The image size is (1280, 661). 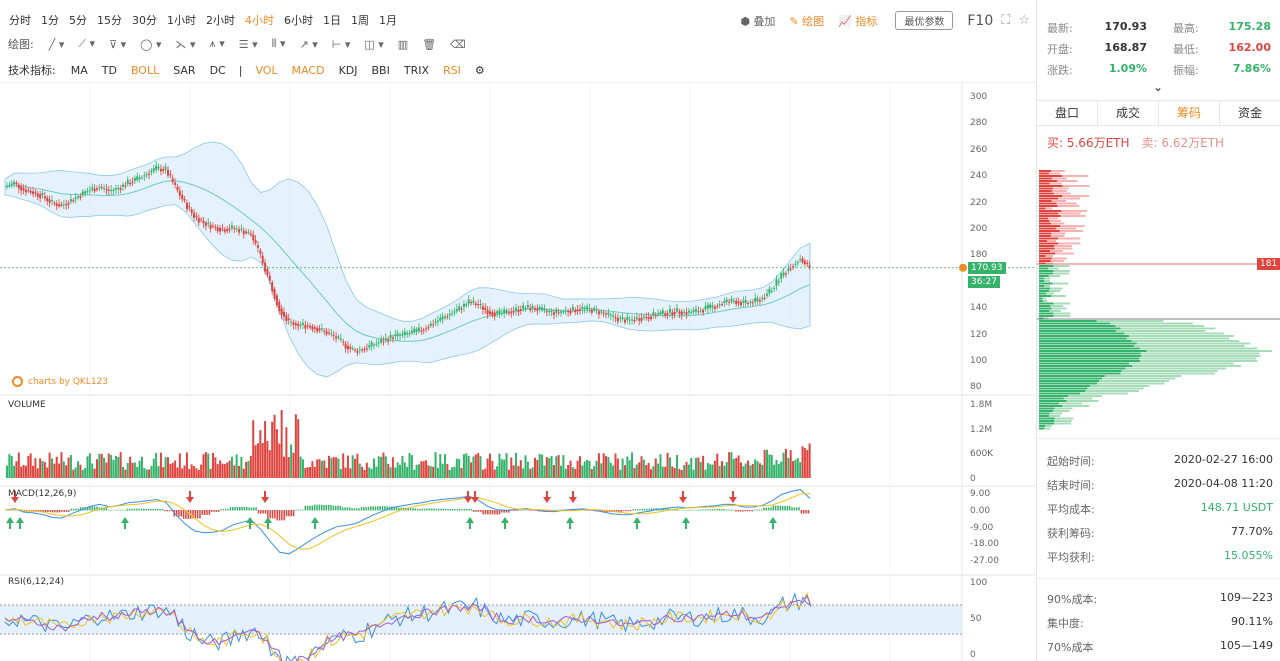 What do you see at coordinates (380, 70) in the screenshot?
I see `indicator-bbi: BBI` at bounding box center [380, 70].